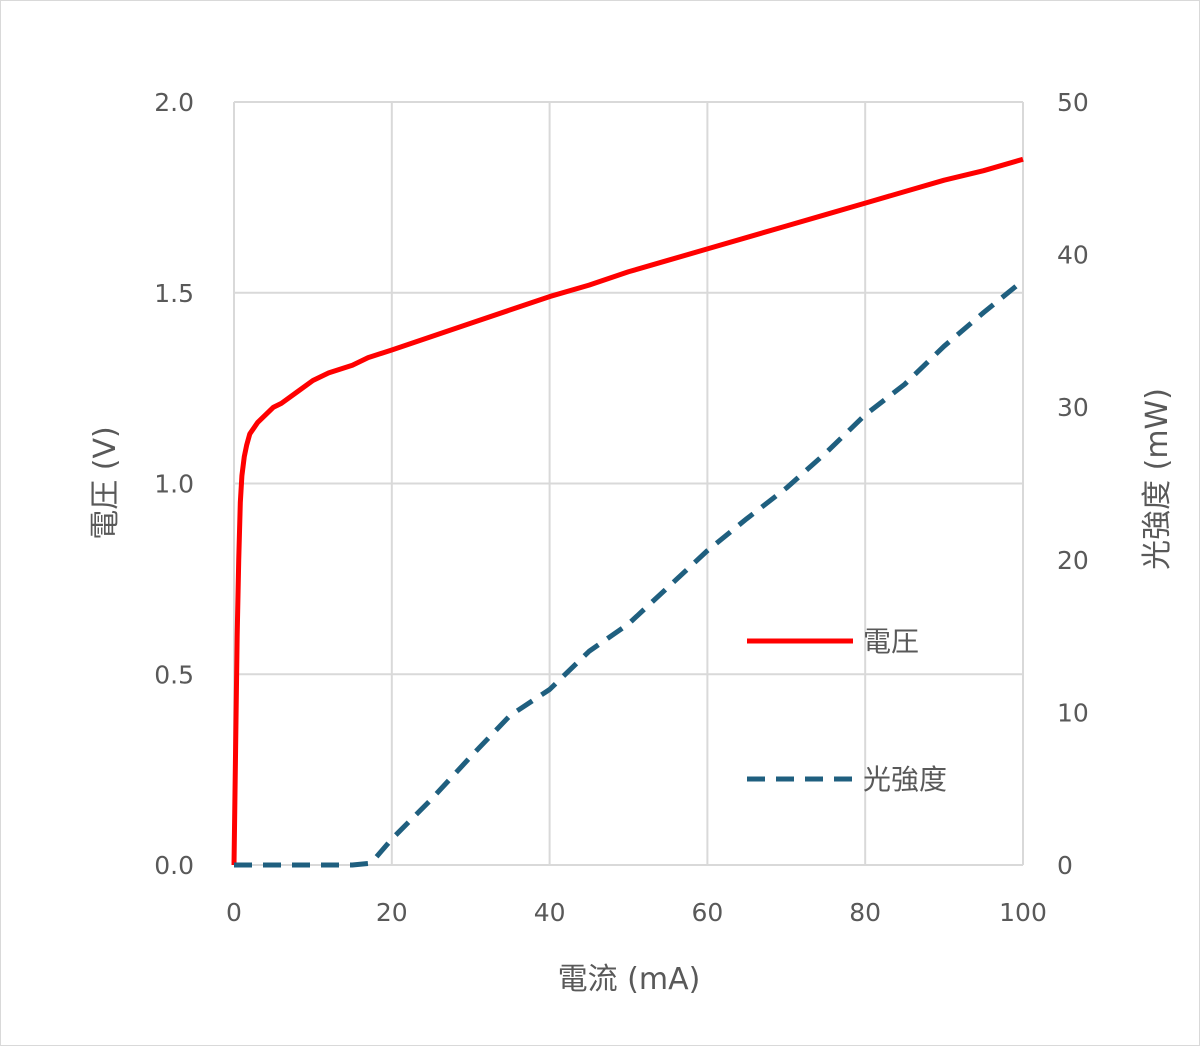 The image size is (1200, 1046). I want to click on y-right-tick-label: 20, so click(1073, 560).